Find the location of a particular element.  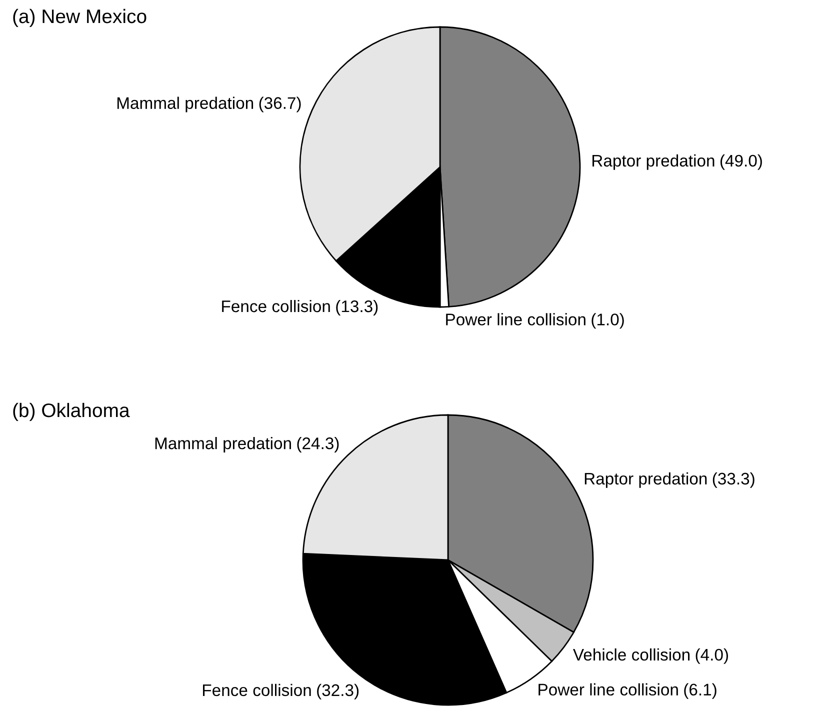

slice-label: Vehicle collision is located at coordinates (631, 654).